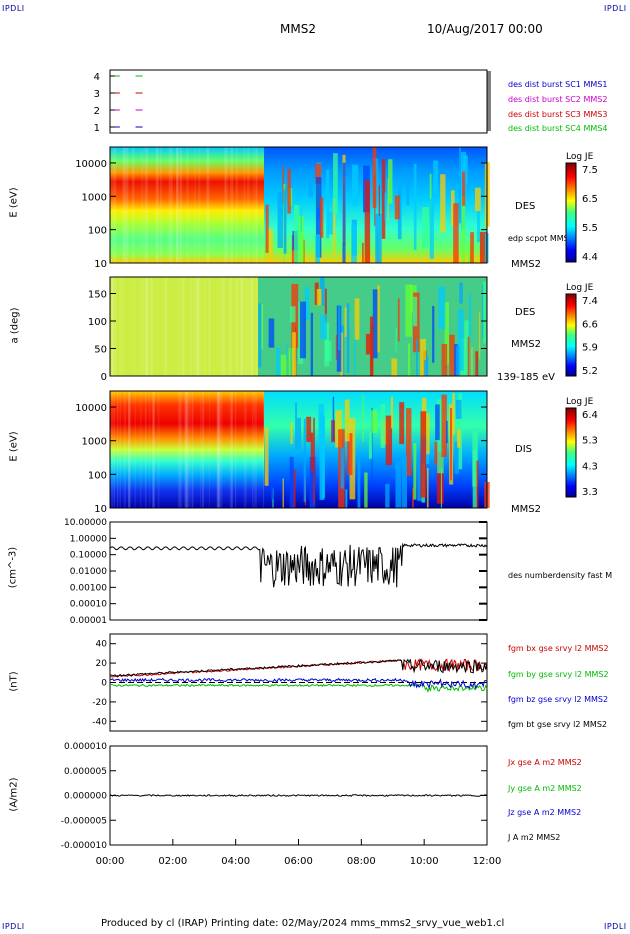 The height and width of the screenshot is (934, 630). What do you see at coordinates (99, 703) in the screenshot?
I see `bfield-ticklabel-3: -20` at bounding box center [99, 703].